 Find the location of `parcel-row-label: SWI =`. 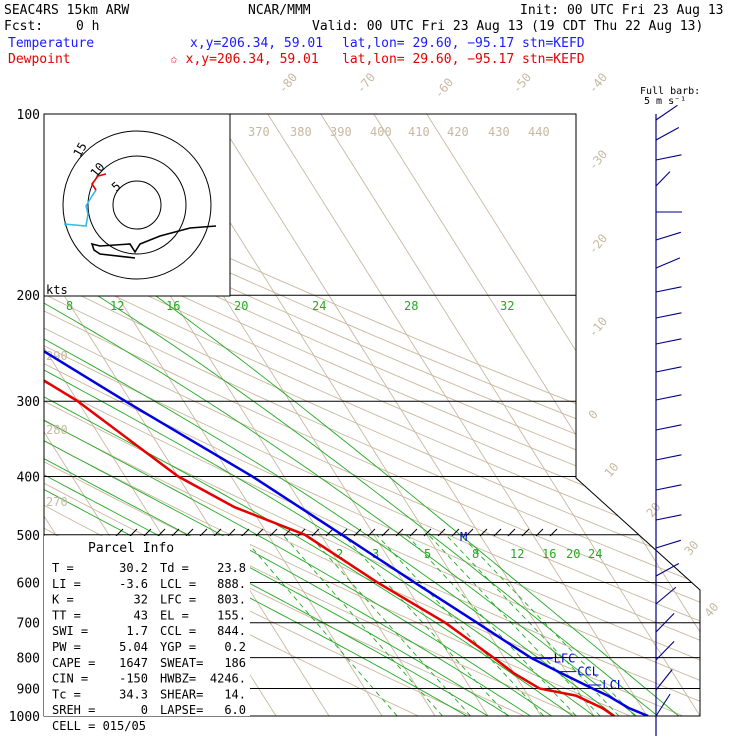

parcel-row-label: SWI = is located at coordinates (70, 631).